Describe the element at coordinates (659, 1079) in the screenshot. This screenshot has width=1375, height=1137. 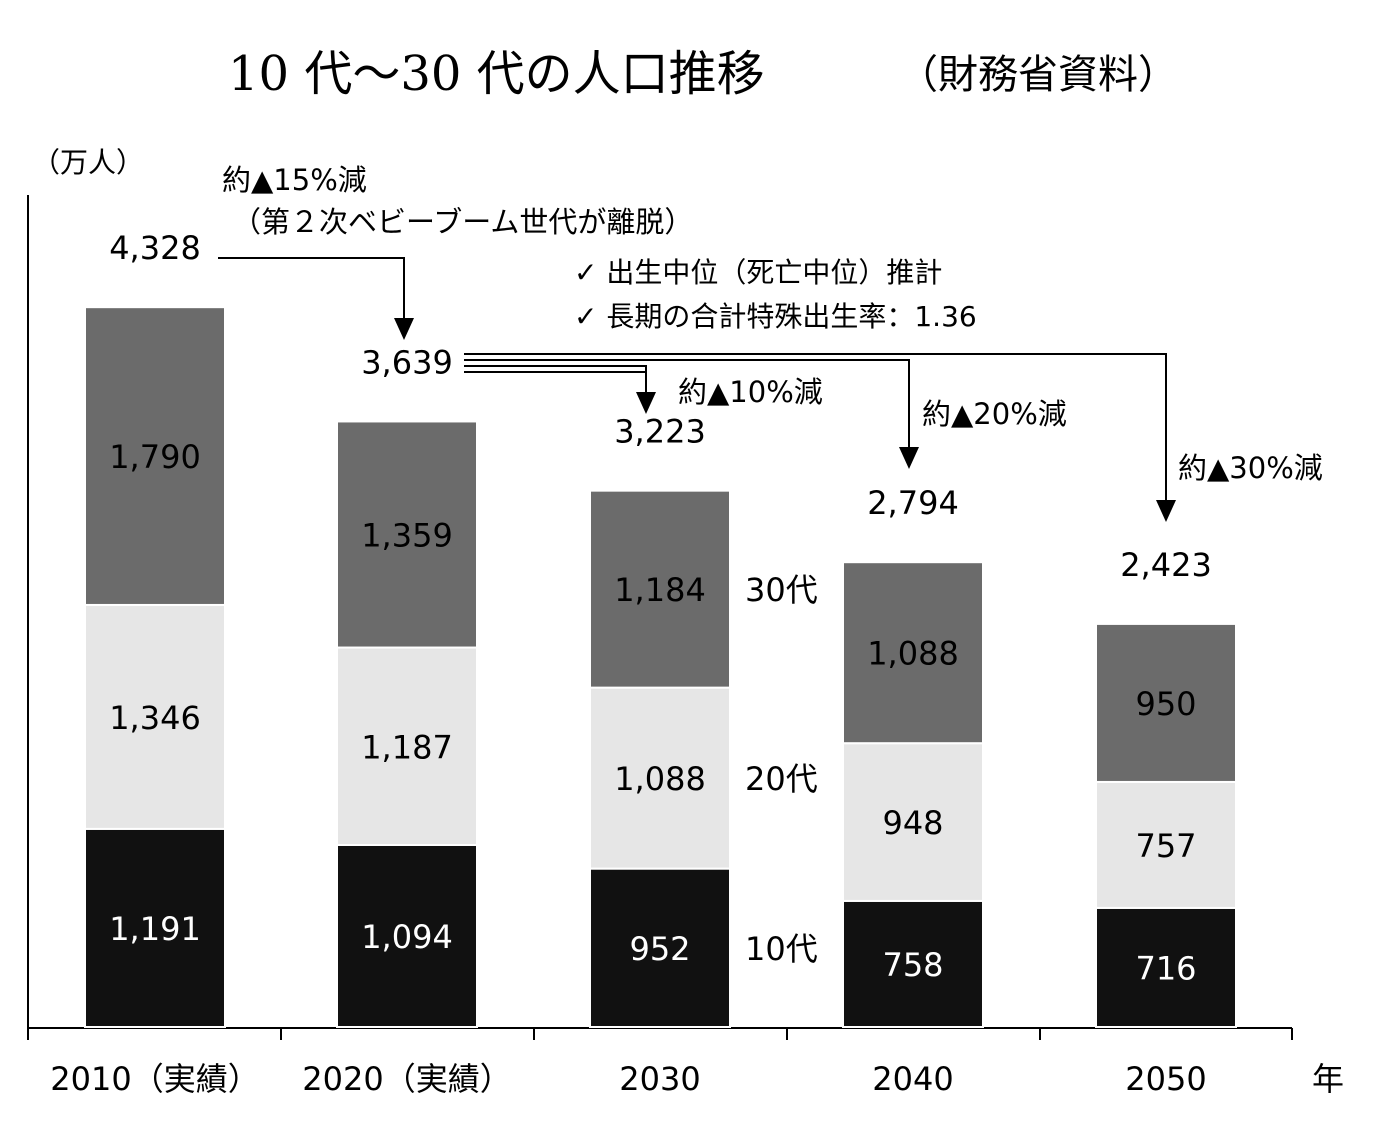
I see `category-label-2: 2030` at that location.